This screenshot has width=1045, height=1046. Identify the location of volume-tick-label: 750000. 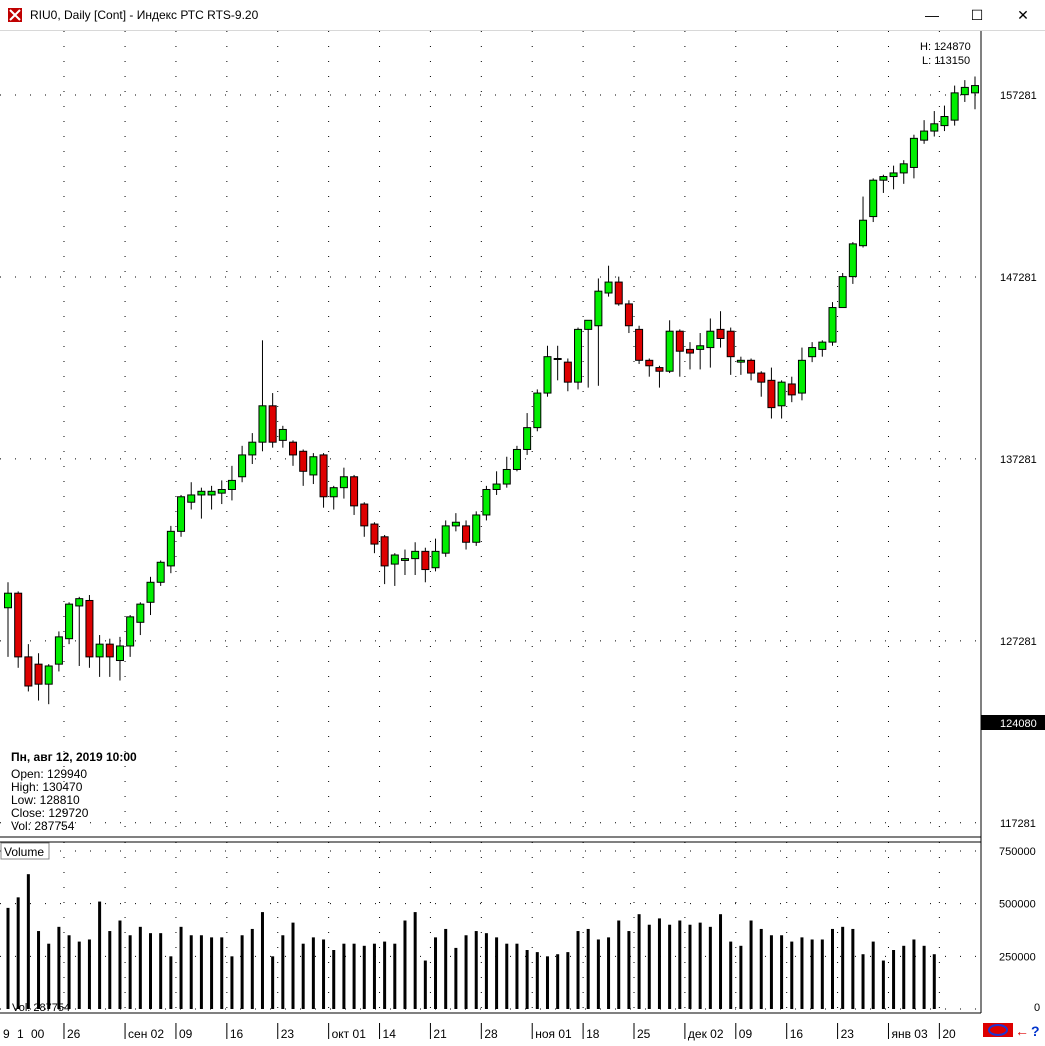
(1017, 852).